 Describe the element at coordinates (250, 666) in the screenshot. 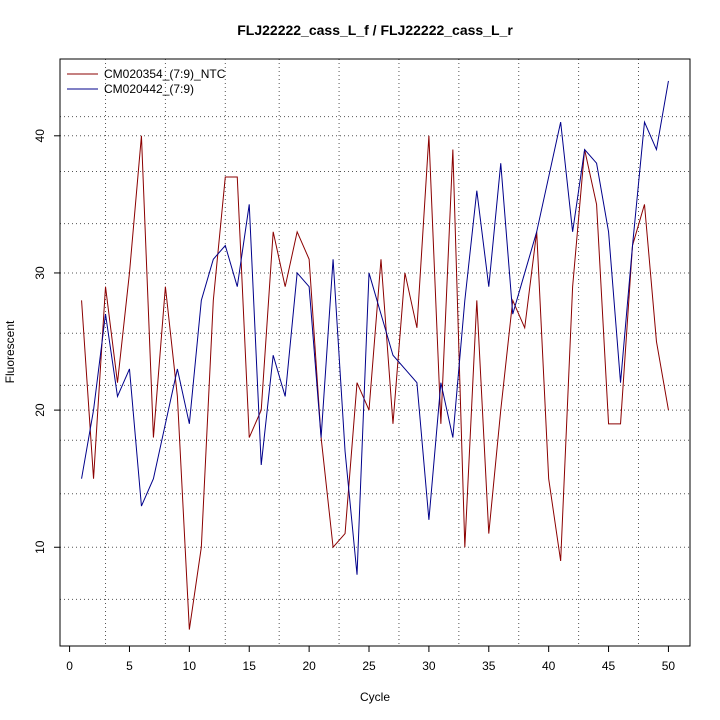

I see `x-tick-label: 15` at that location.